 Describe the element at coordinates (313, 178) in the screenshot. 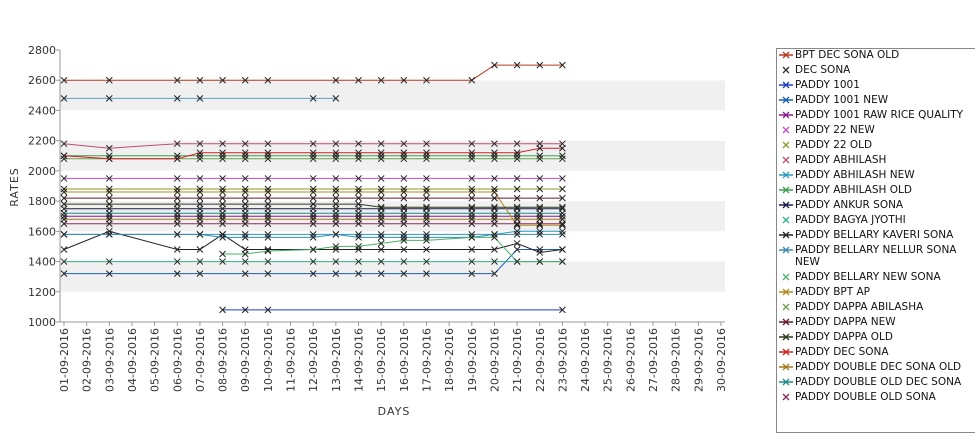

I see `series-paddy-22-new` at that location.